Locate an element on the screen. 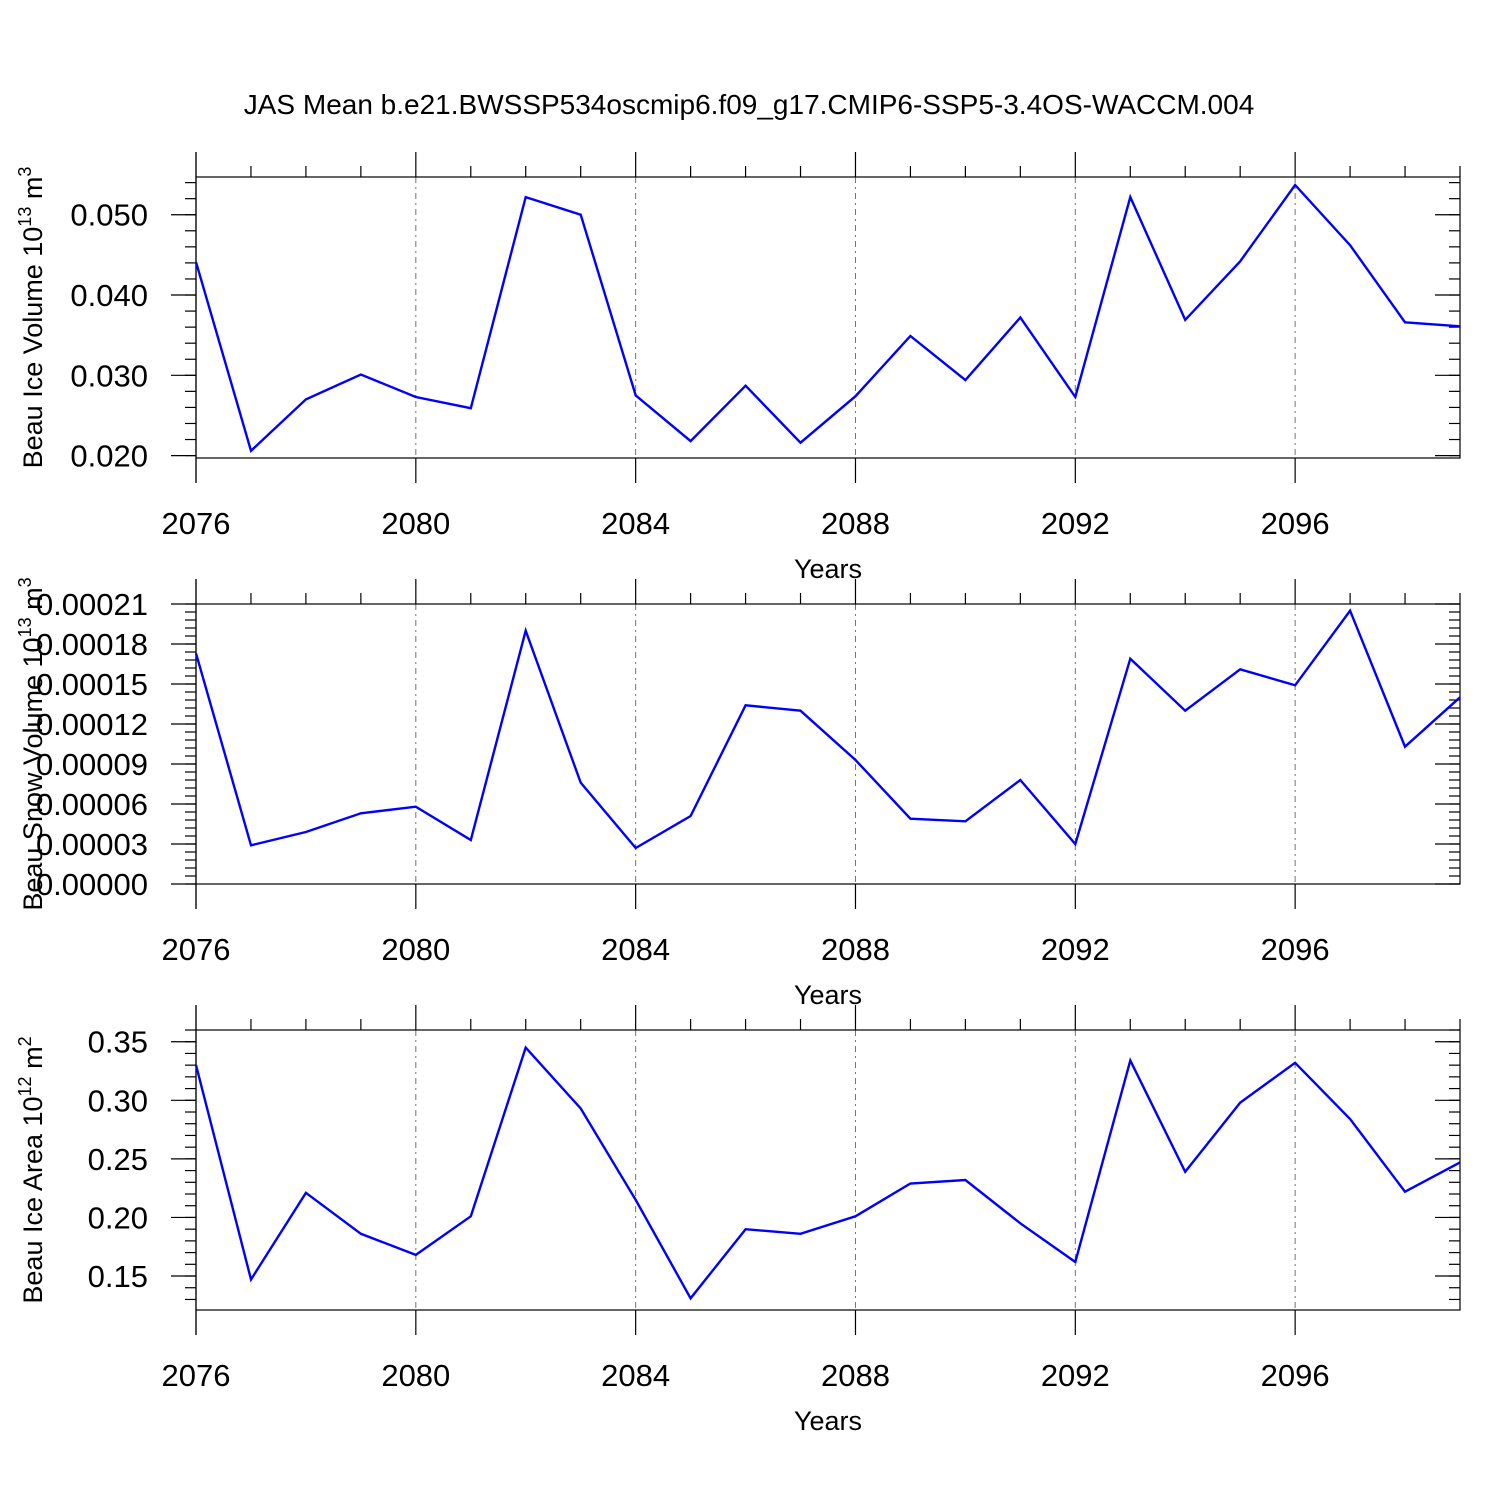 This screenshot has width=1500, height=1500. panel-1-x-tick-label: 2080 is located at coordinates (415, 523).